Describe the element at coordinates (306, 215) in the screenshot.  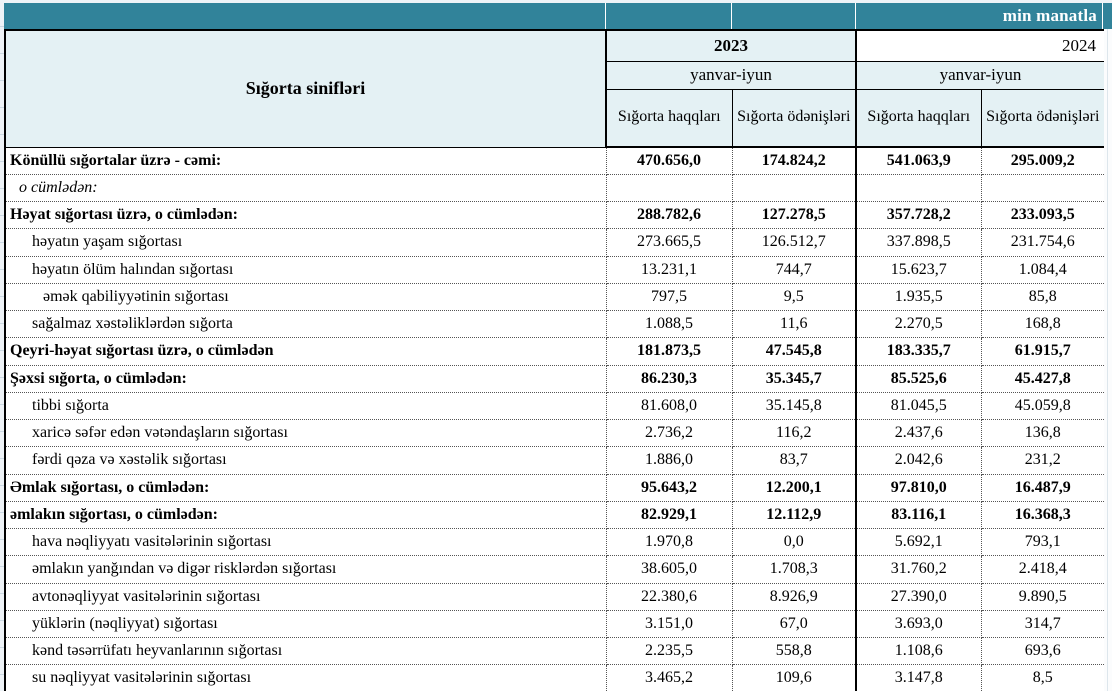
I see `row-label: Həyat sığortası üzrə, o cümlədən:` at that location.